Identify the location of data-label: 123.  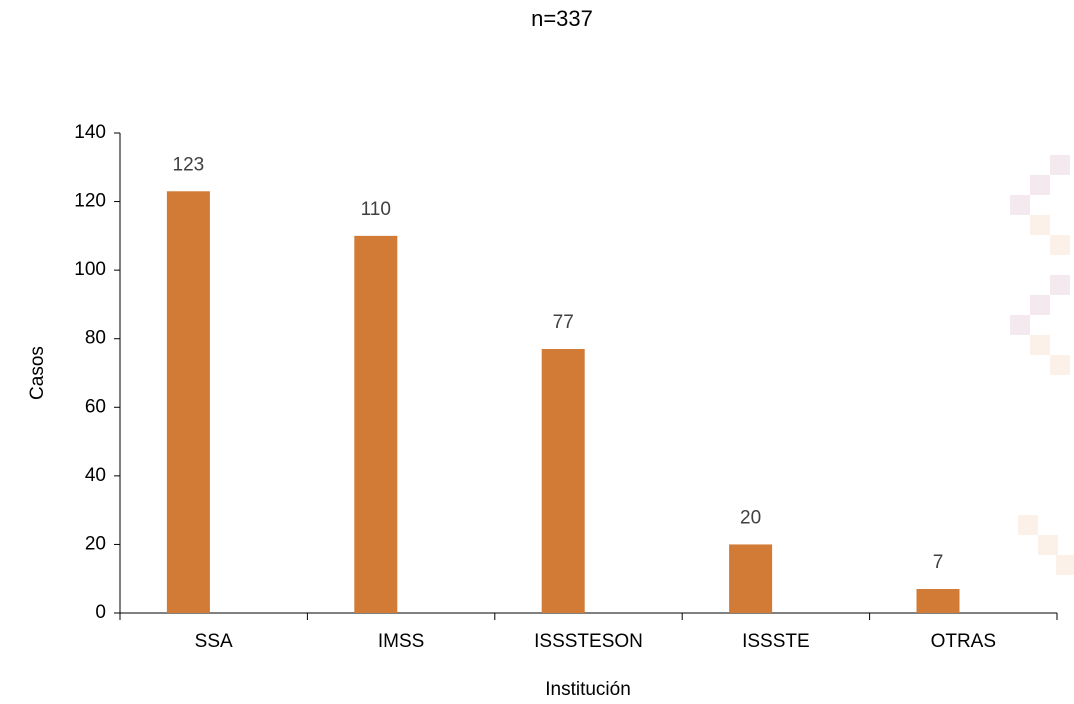
(189, 164).